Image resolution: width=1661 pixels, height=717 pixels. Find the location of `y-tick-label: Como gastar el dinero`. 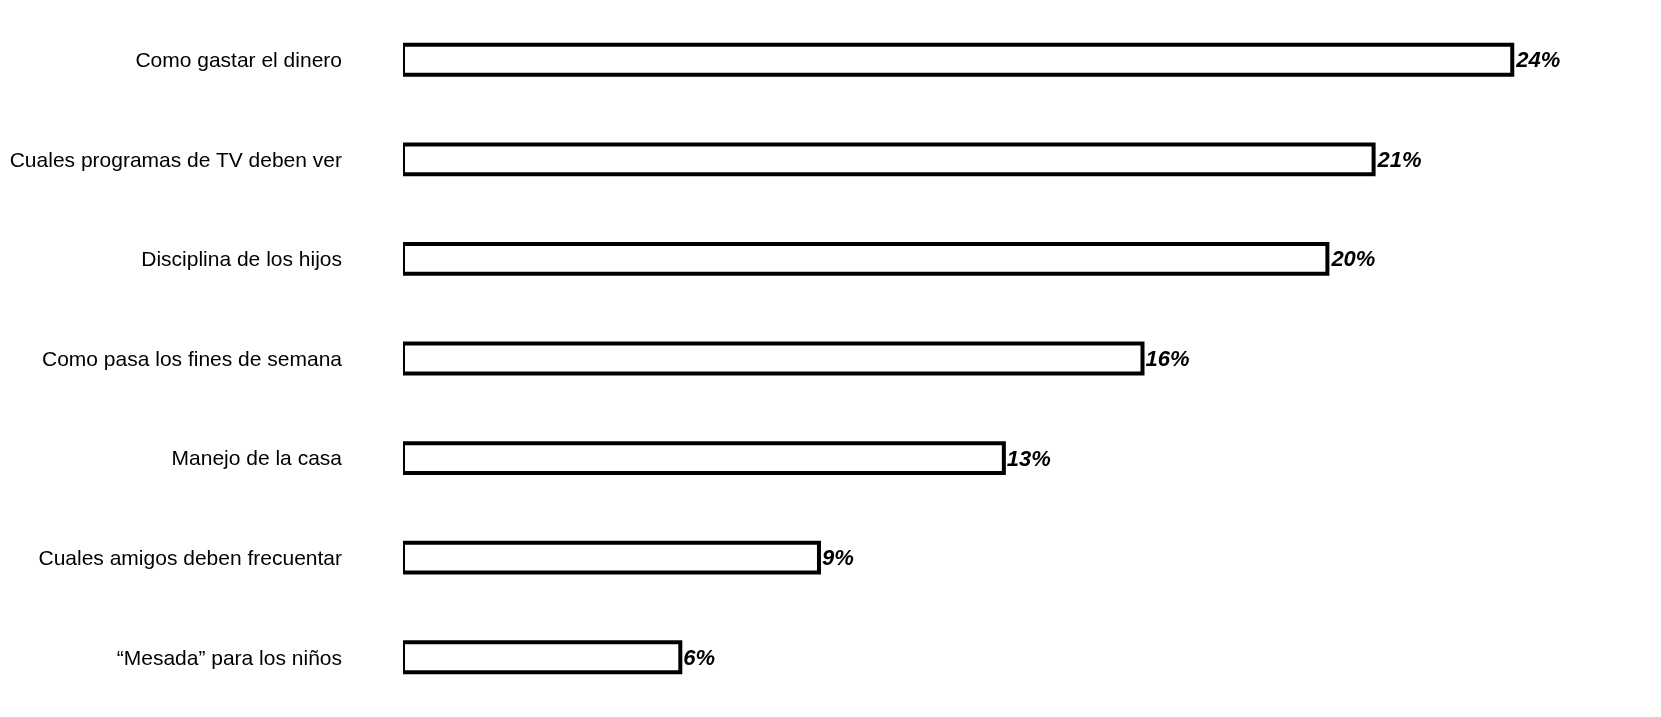

y-tick-label: Como gastar el dinero is located at coordinates (238, 60).